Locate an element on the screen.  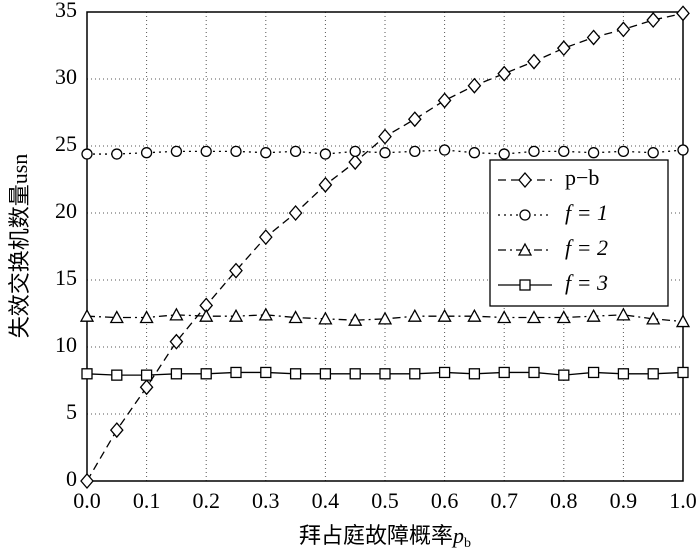
y-tick-label: 5 is located at coordinates (71, 411).